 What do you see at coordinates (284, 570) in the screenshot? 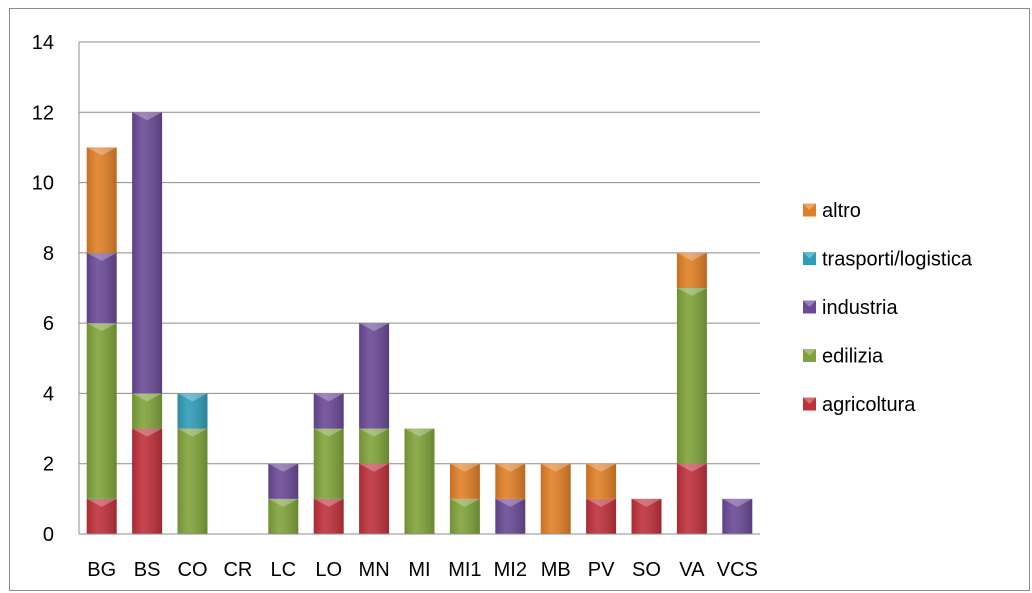
I see `x-tick-label: LC` at bounding box center [284, 570].